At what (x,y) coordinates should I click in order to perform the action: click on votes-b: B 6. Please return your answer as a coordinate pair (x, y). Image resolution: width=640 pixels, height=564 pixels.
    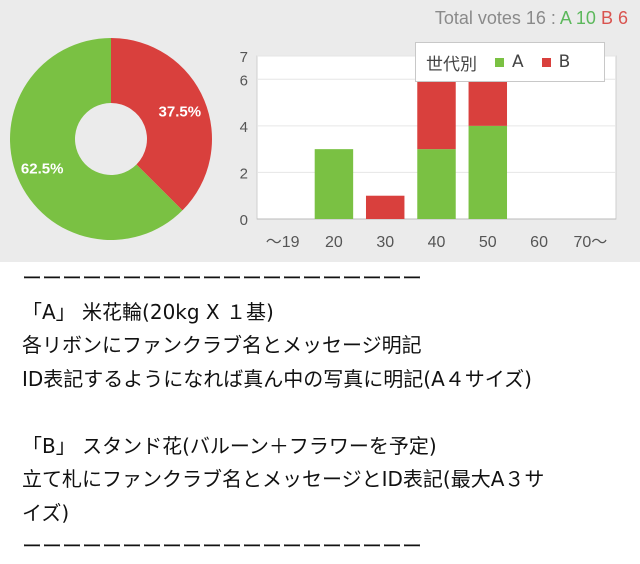
    Looking at the image, I should click on (614, 18).